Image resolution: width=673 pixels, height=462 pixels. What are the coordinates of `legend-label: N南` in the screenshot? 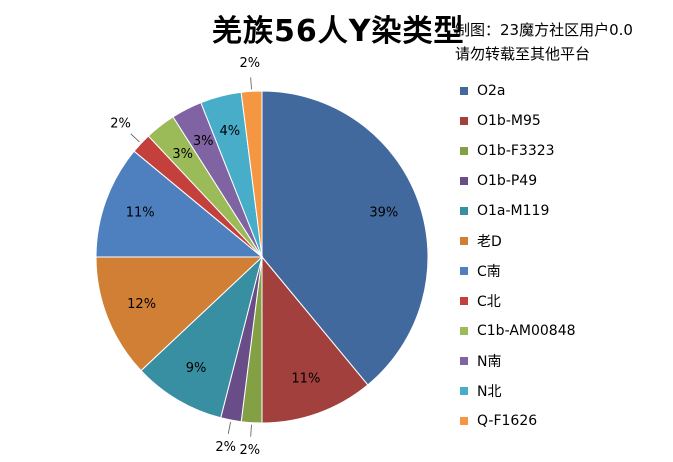 It's located at (489, 362).